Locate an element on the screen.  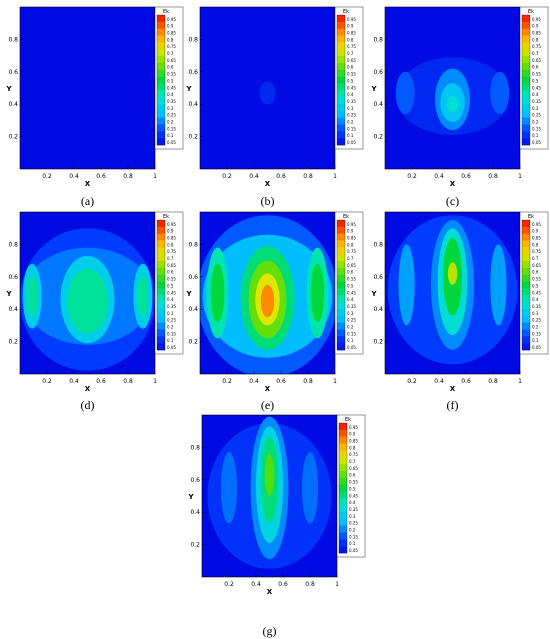
colorbar-level-label: 0.3 is located at coordinates (352, 516).